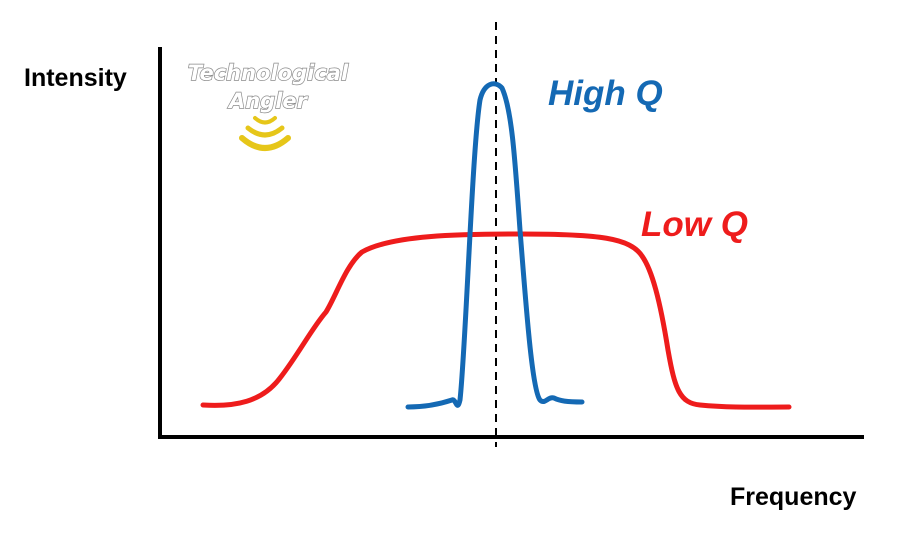  Describe the element at coordinates (265, 120) in the screenshot. I see `signal-wave-inner` at that location.